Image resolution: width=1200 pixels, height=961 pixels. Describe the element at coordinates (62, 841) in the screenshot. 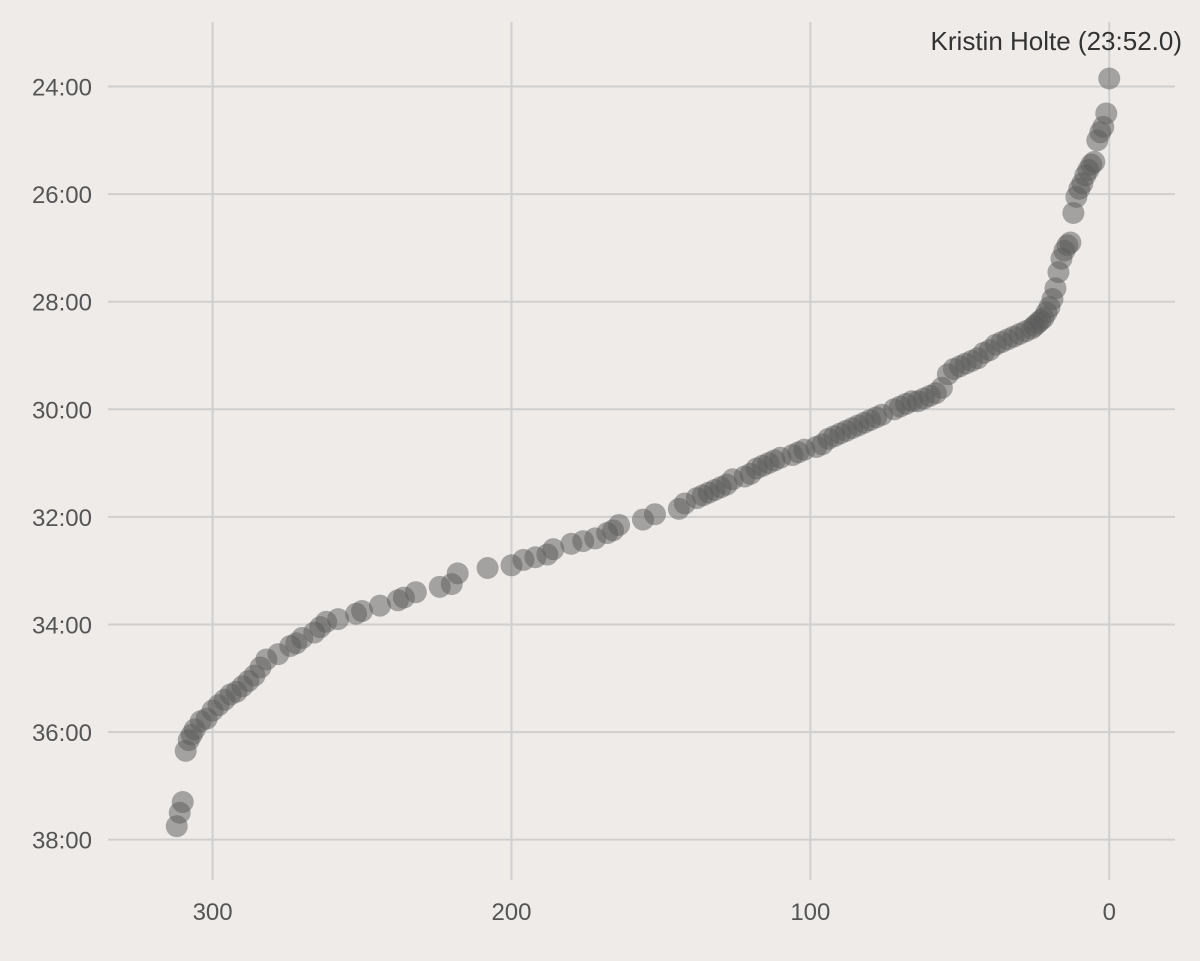

I see `y-tick-label: 38:00` at that location.